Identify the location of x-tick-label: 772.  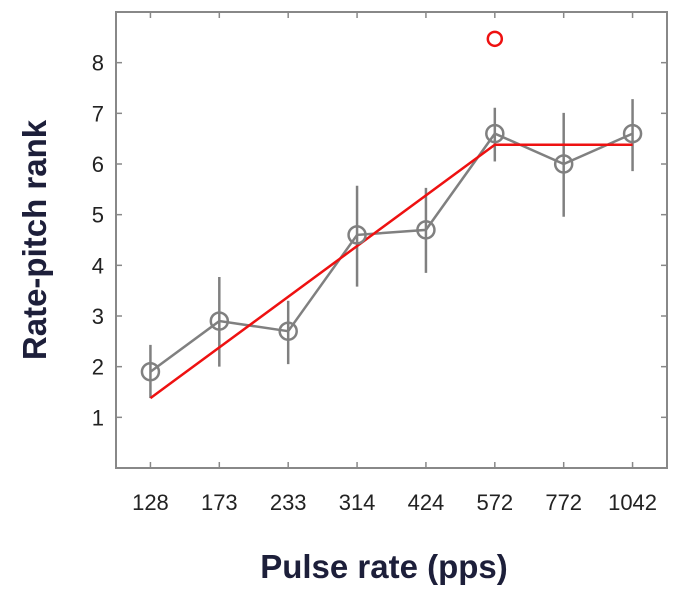
(563, 502).